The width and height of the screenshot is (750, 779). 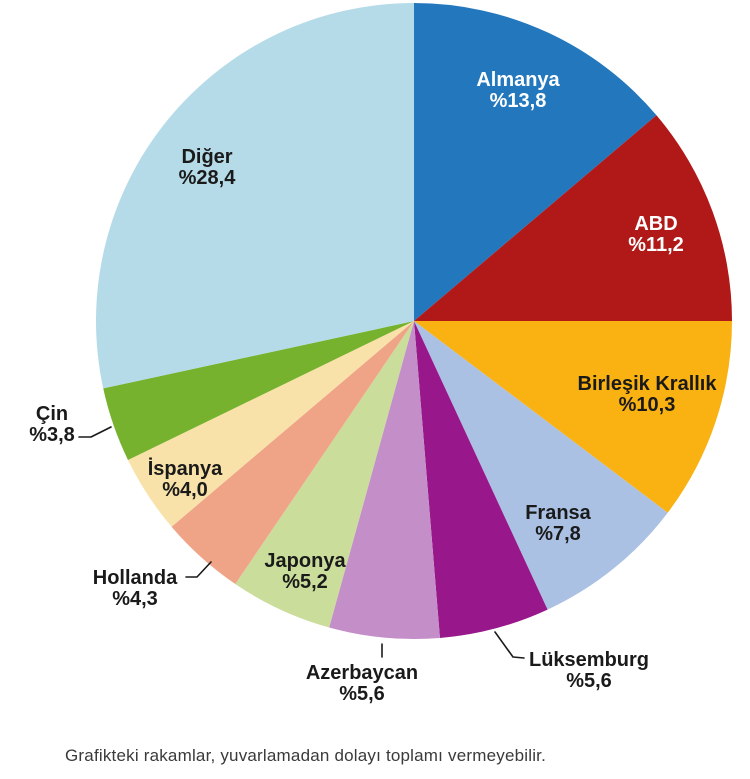 What do you see at coordinates (573, 417) in the screenshot?
I see `pie-slice-birleşik-krallık` at bounding box center [573, 417].